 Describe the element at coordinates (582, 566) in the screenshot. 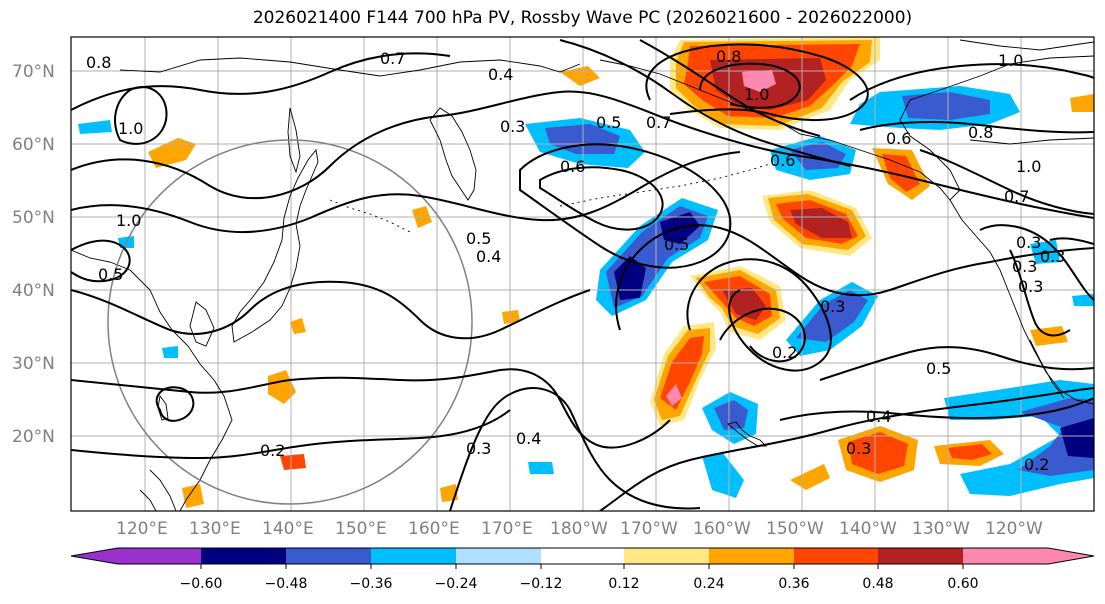

I see `colorbar-ticks` at that location.